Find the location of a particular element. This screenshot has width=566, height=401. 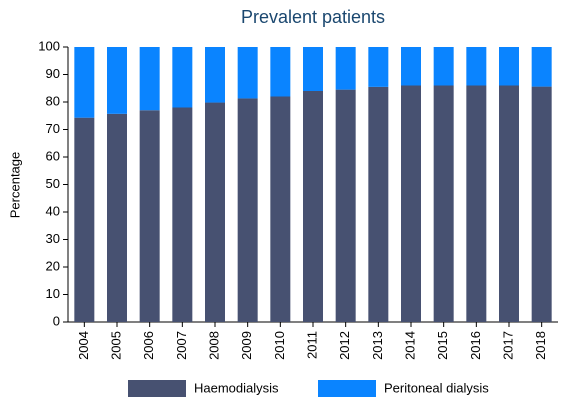

y-tick-label: 60 is located at coordinates (53, 155).